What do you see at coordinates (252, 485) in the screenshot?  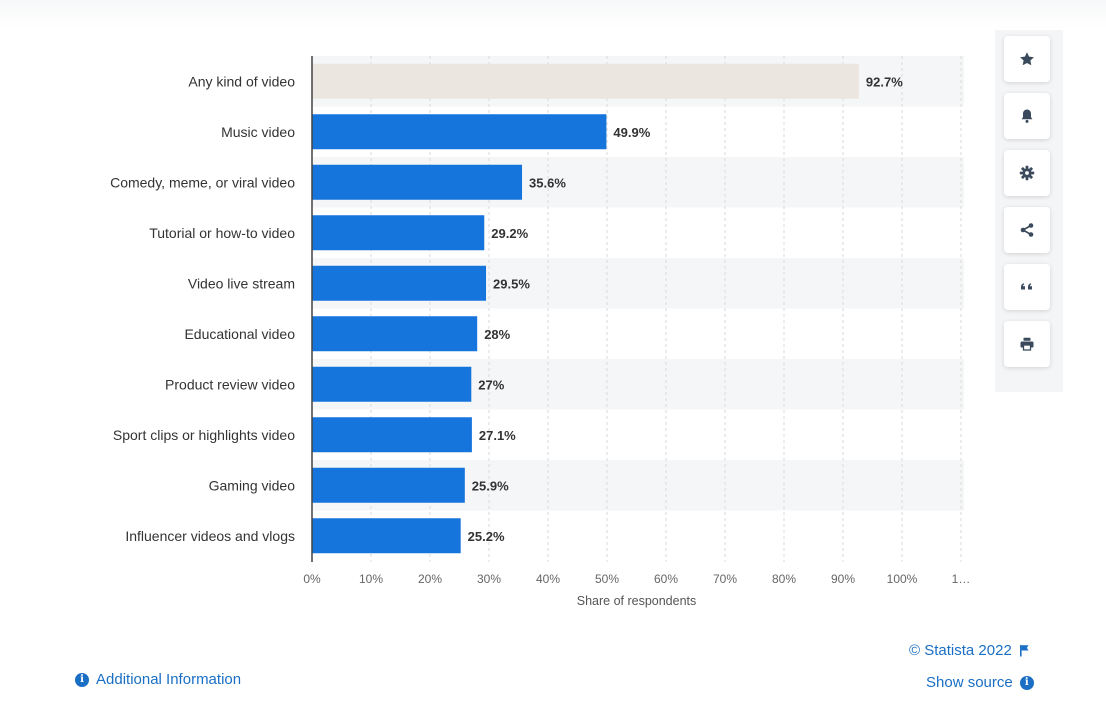 I see `category-label: Gaming video` at bounding box center [252, 485].